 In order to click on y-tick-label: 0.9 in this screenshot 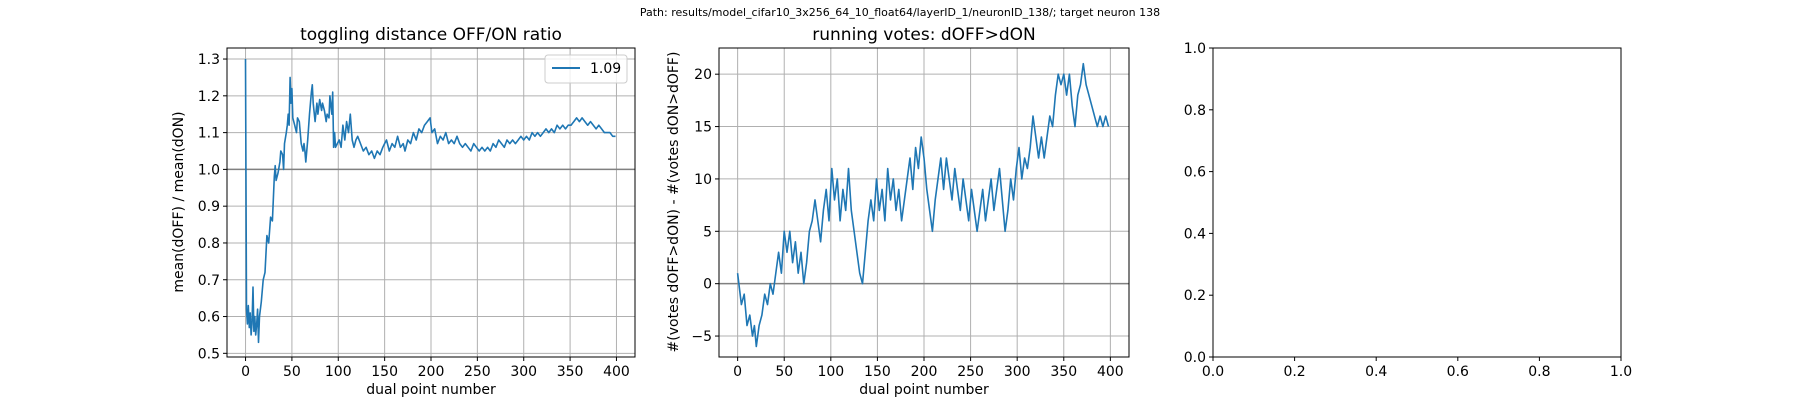, I will do `click(209, 207)`.